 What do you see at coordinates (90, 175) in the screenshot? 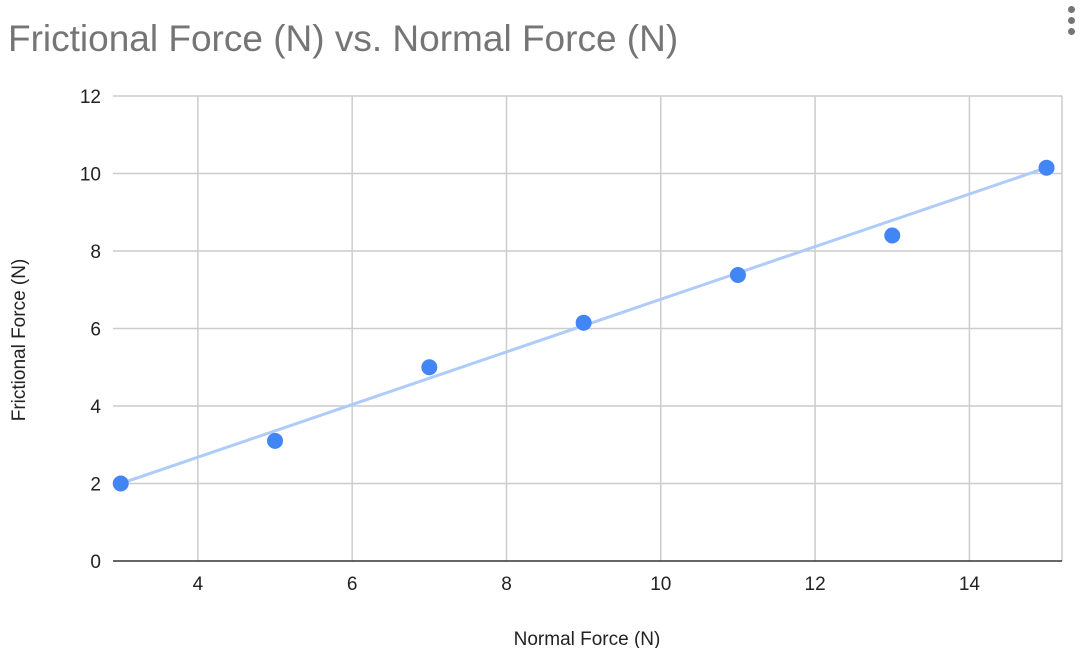
I see `y-tick-label: 10` at bounding box center [90, 175].